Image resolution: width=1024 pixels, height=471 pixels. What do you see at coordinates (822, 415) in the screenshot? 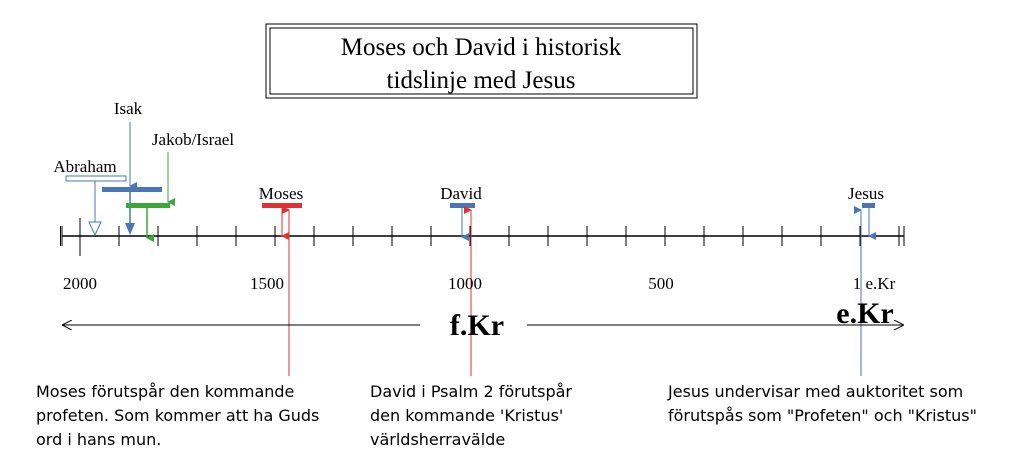
I see `note-line: förutspås som "Profeten" och "Kristus"` at bounding box center [822, 415].